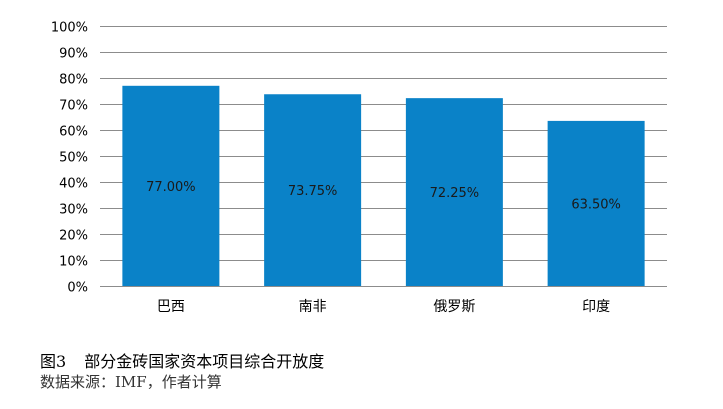  I want to click on x-tick-label: 巴西, so click(171, 307).